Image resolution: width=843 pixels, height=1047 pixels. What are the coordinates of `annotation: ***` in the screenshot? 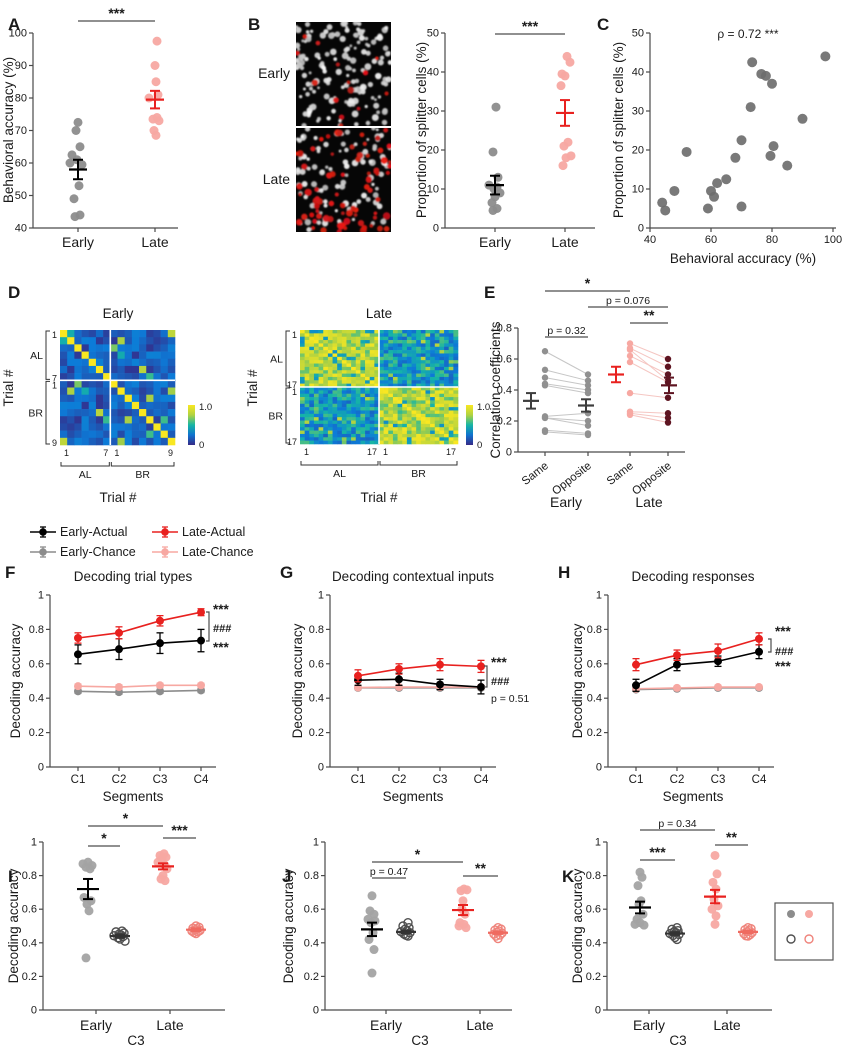 It's located at (221, 609).